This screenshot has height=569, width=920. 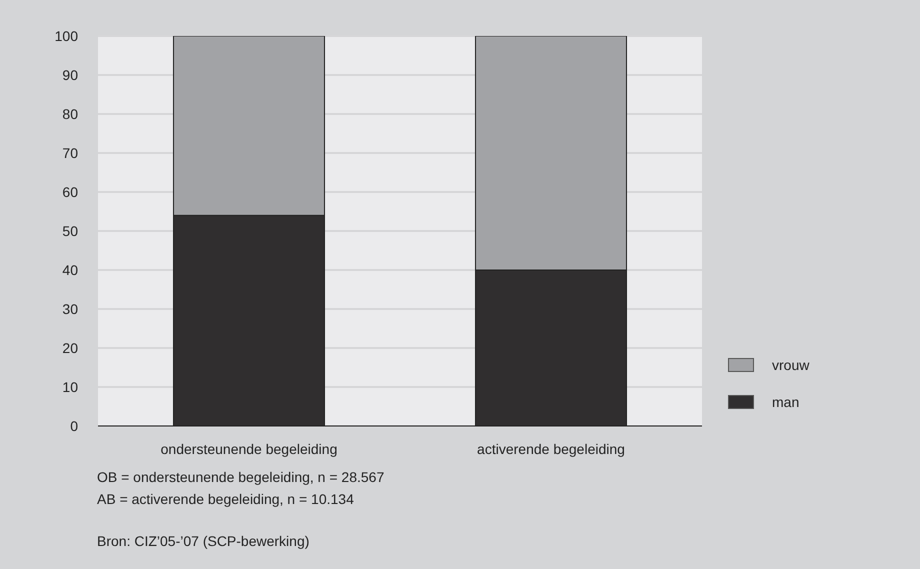 What do you see at coordinates (240, 477) in the screenshot?
I see `text: OB = ondersteunende begeleiding, n = 28.567` at bounding box center [240, 477].